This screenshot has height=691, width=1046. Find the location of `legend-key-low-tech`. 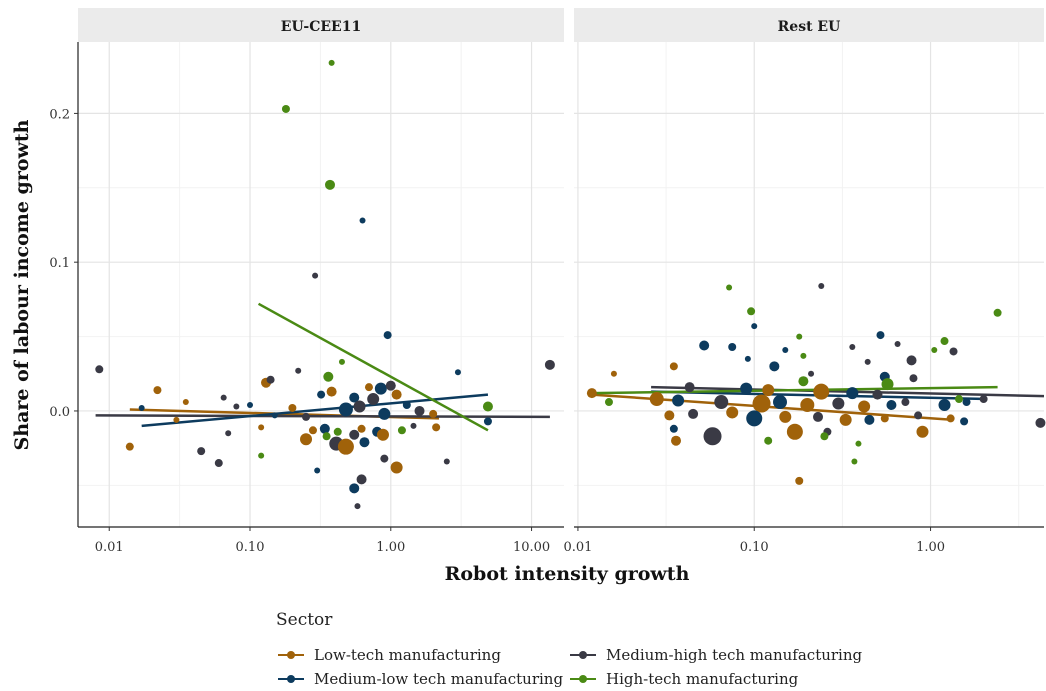

legend-key-low-tech is located at coordinates (291, 655).